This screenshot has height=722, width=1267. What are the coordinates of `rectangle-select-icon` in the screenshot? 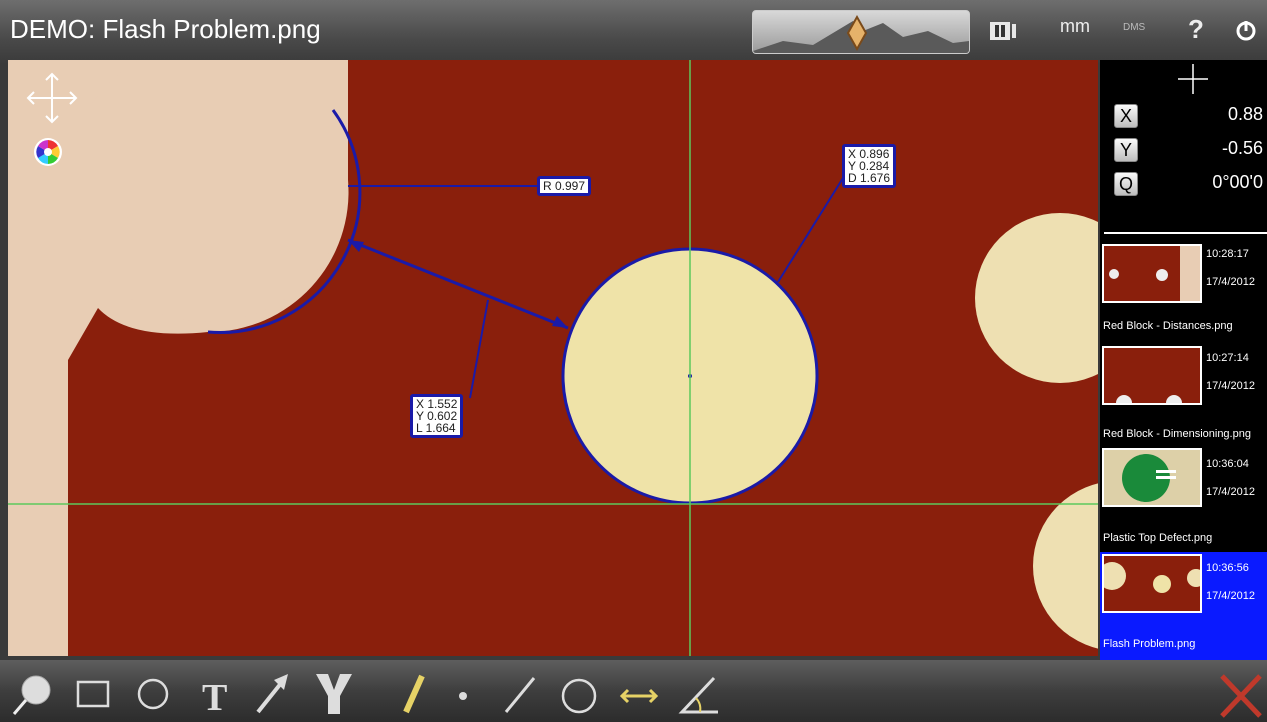 It's located at (93, 693).